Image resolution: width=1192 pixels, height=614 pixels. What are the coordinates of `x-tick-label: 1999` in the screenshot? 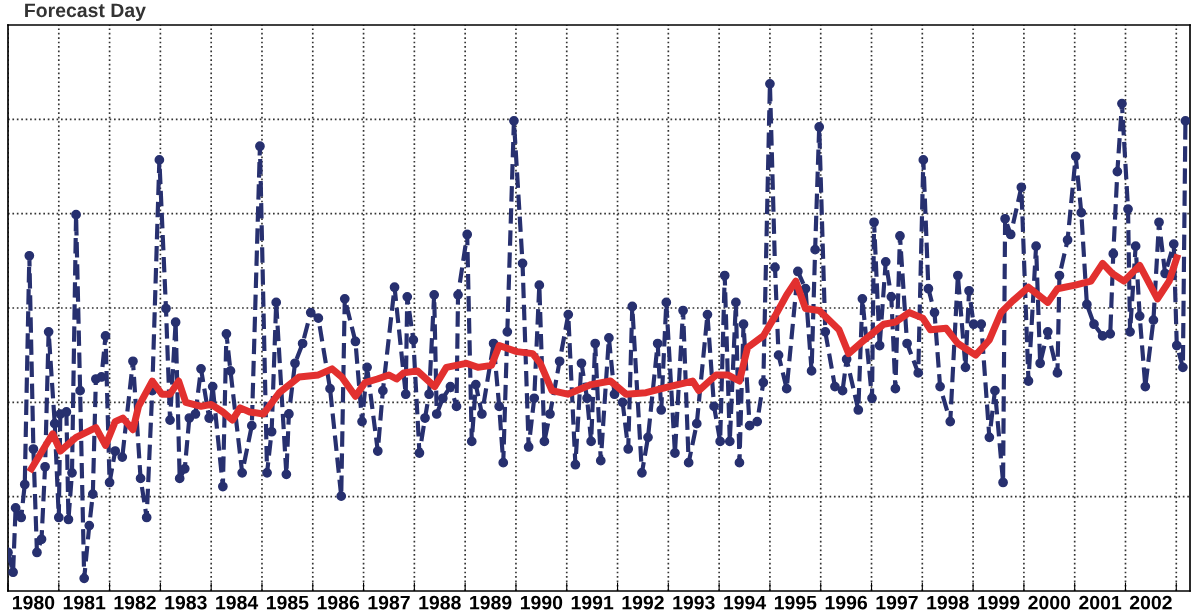 It's located at (999, 602).